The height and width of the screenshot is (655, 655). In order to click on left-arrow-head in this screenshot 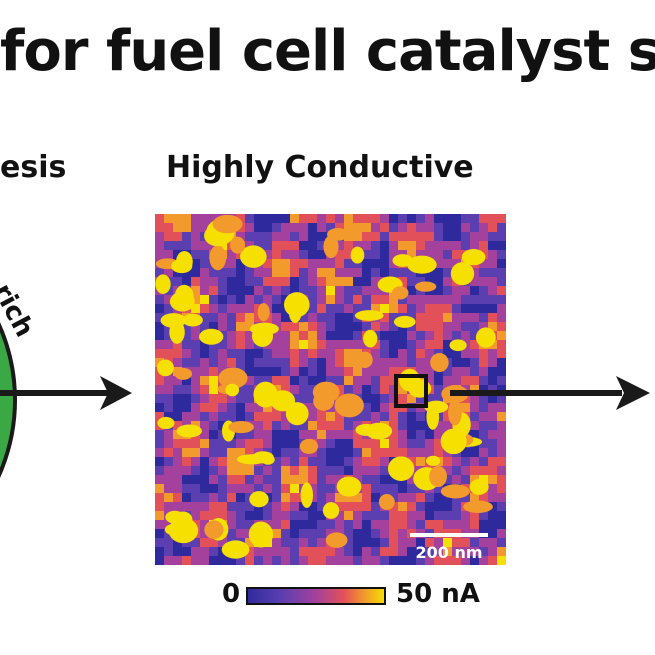, I will do `click(116, 393)`.